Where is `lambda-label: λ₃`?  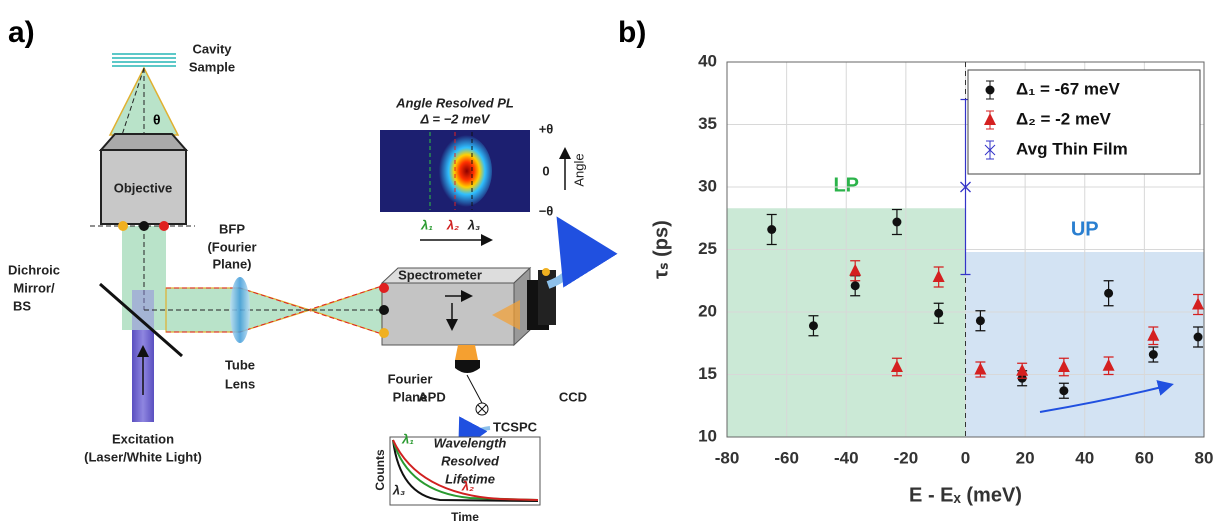
lambda-label: λ₃ is located at coordinates (473, 224).